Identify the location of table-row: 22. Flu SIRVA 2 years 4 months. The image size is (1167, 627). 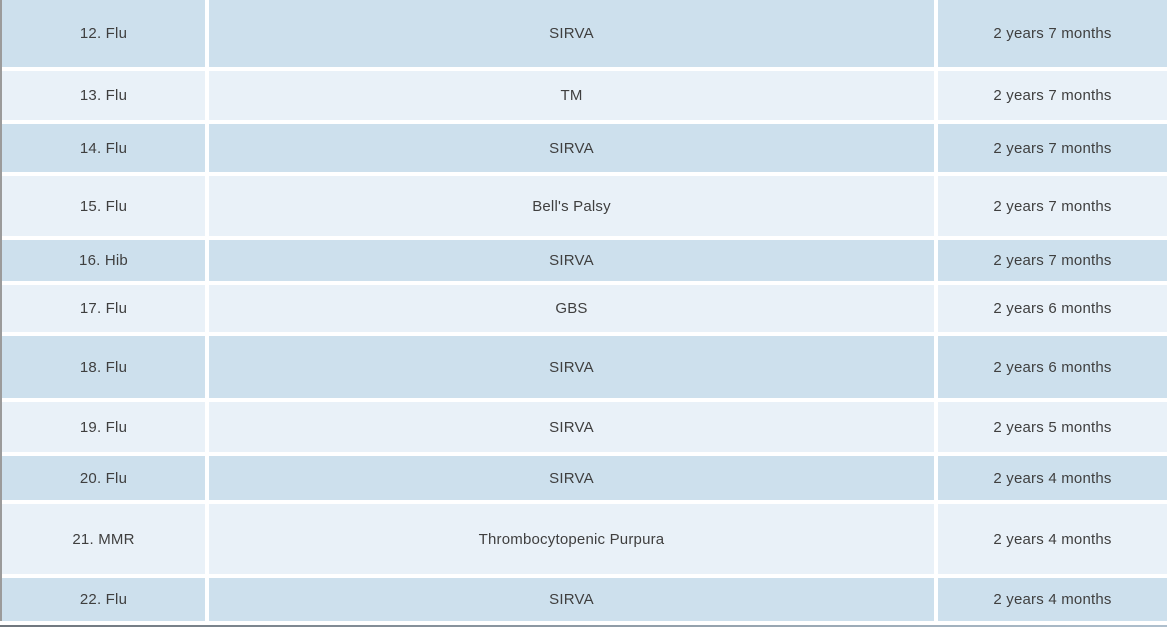
(584, 599).